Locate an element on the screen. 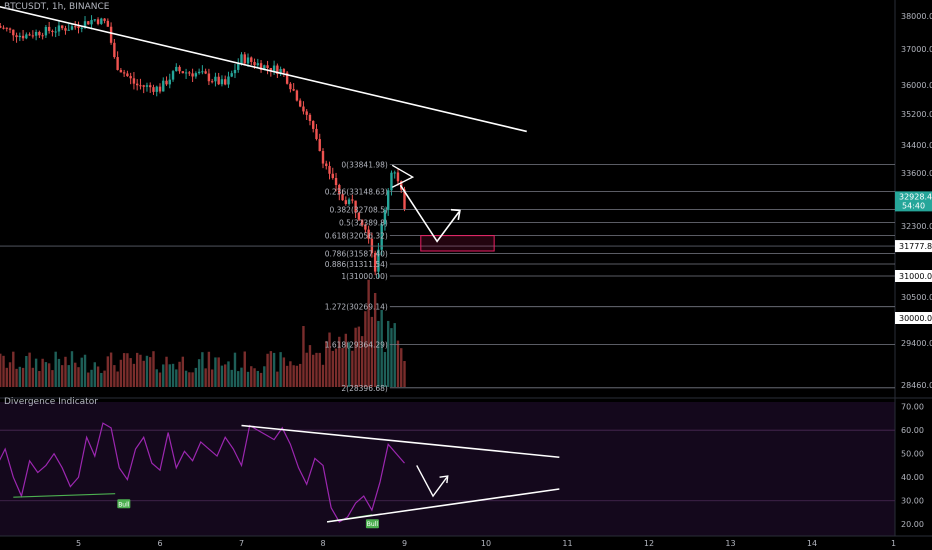 The image size is (932, 550). last-price-tag is located at coordinates (913, 201).